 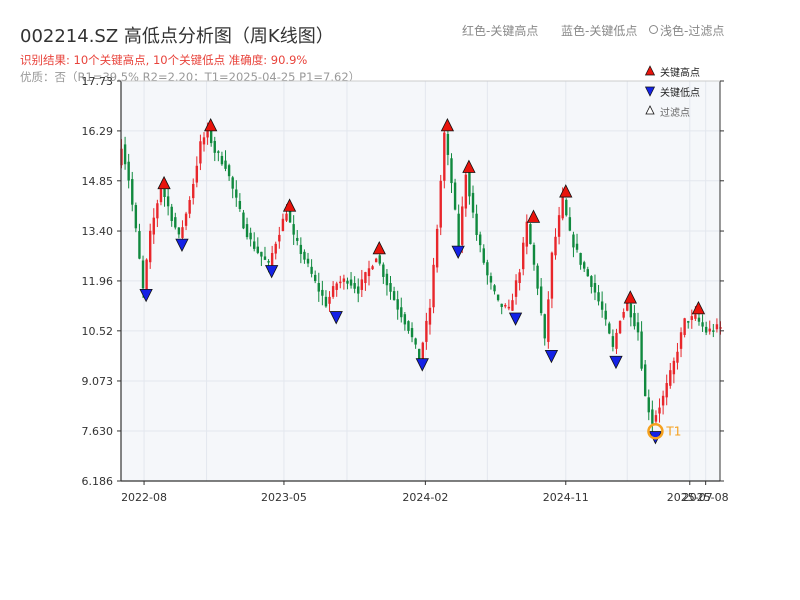 I want to click on key-low-marker, so click(x=271, y=272).